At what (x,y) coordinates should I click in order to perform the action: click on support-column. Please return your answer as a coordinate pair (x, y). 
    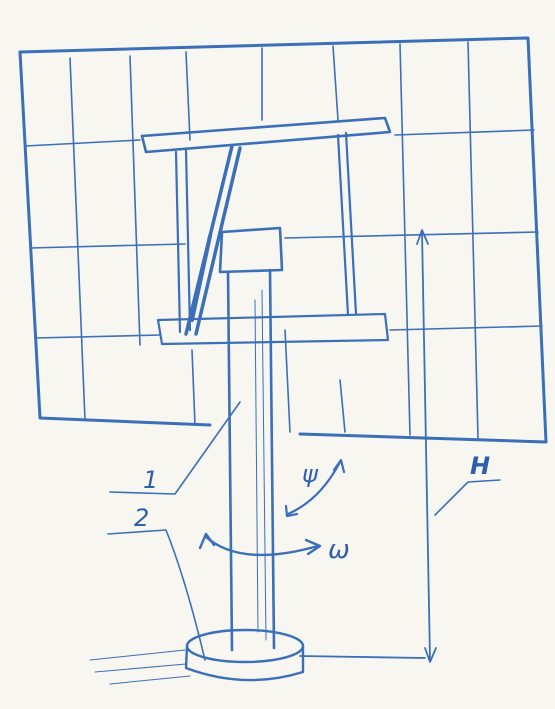
    Looking at the image, I should click on (251, 439).